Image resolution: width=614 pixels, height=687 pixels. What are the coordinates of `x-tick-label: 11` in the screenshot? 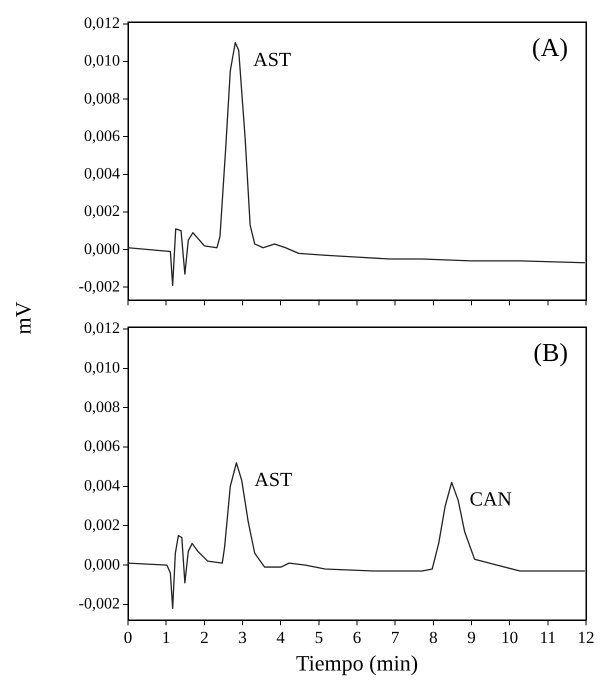 It's located at (548, 637).